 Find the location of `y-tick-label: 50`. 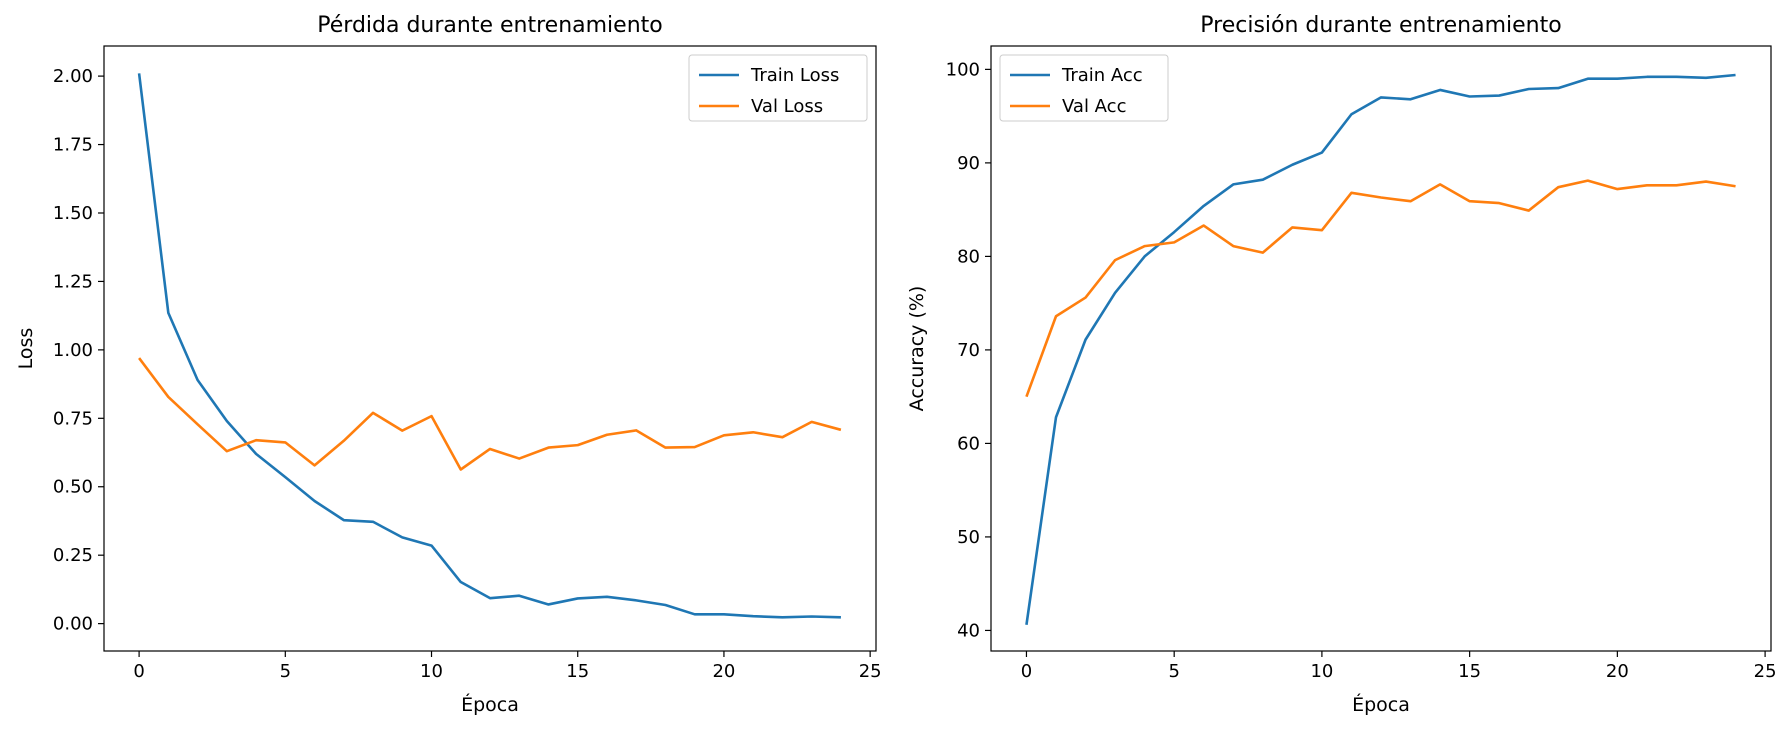

y-tick-label: 50 is located at coordinates (968, 537).